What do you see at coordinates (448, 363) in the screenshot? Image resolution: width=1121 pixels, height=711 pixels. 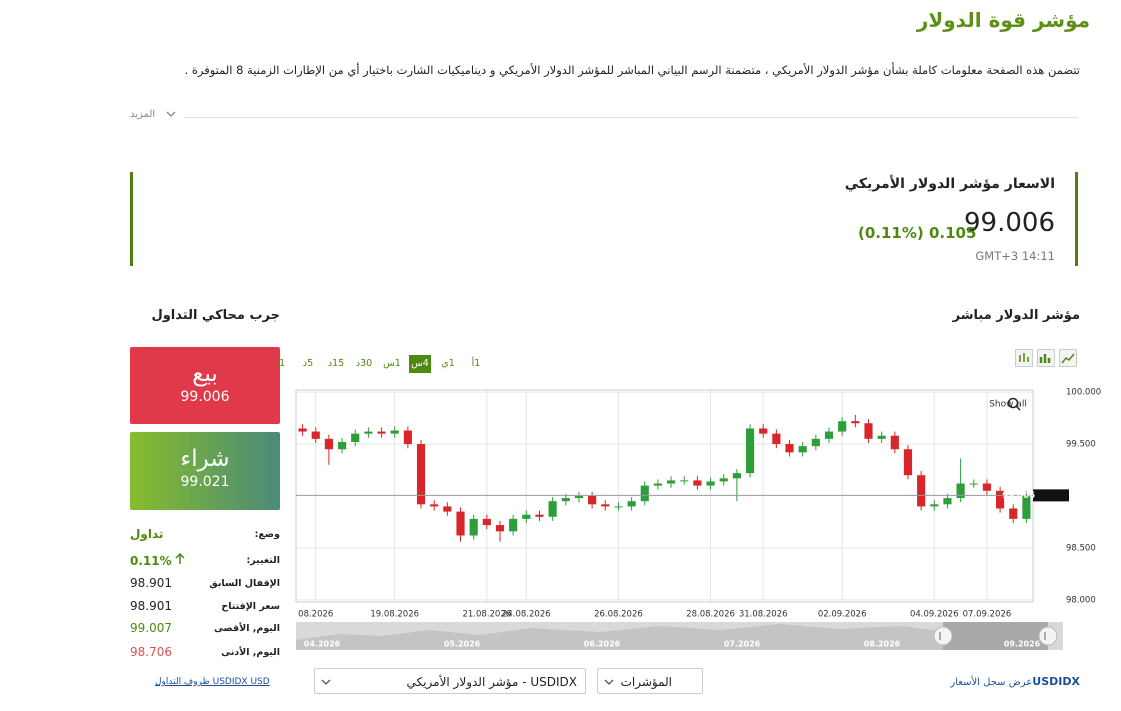 I see `timeframe-button: 1ي` at bounding box center [448, 363].